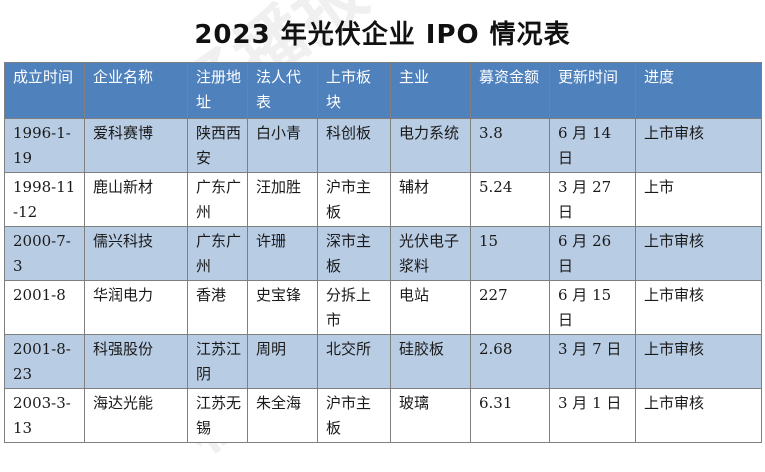 This screenshot has width=765, height=472. I want to click on header-location: 注册地址, so click(217, 90).